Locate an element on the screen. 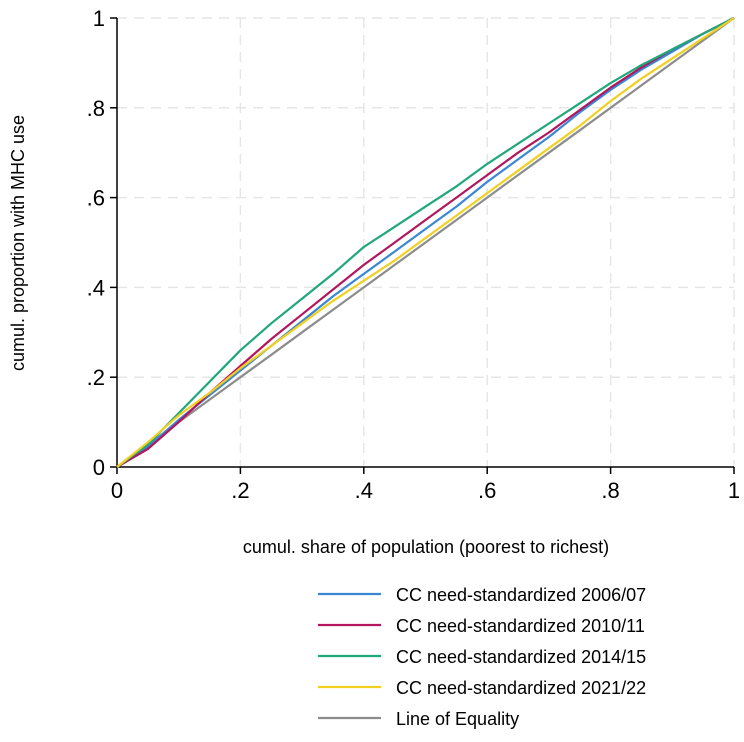  y-tick-label: .6 is located at coordinates (96, 198).